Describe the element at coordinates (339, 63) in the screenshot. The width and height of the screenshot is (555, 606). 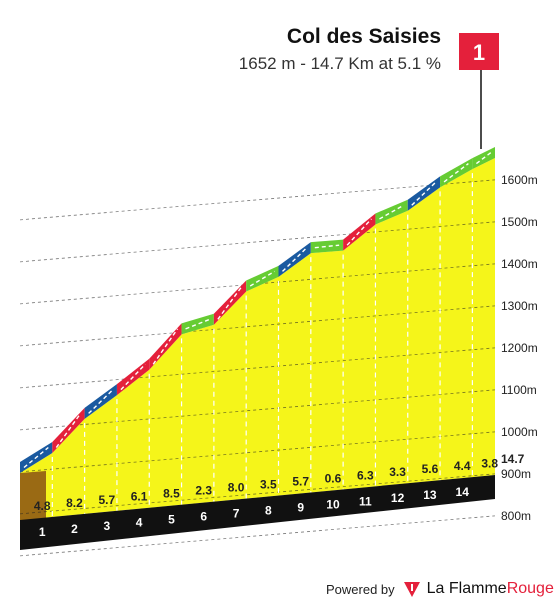
I see `chart-subtitle: 1652 m - 14.7 Km at 5.1 %` at that location.